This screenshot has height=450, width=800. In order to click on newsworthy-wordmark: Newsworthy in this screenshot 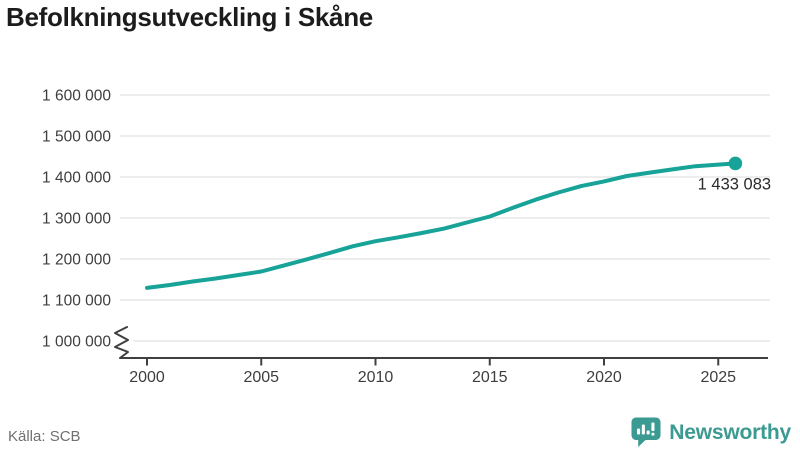, I will do `click(730, 432)`.